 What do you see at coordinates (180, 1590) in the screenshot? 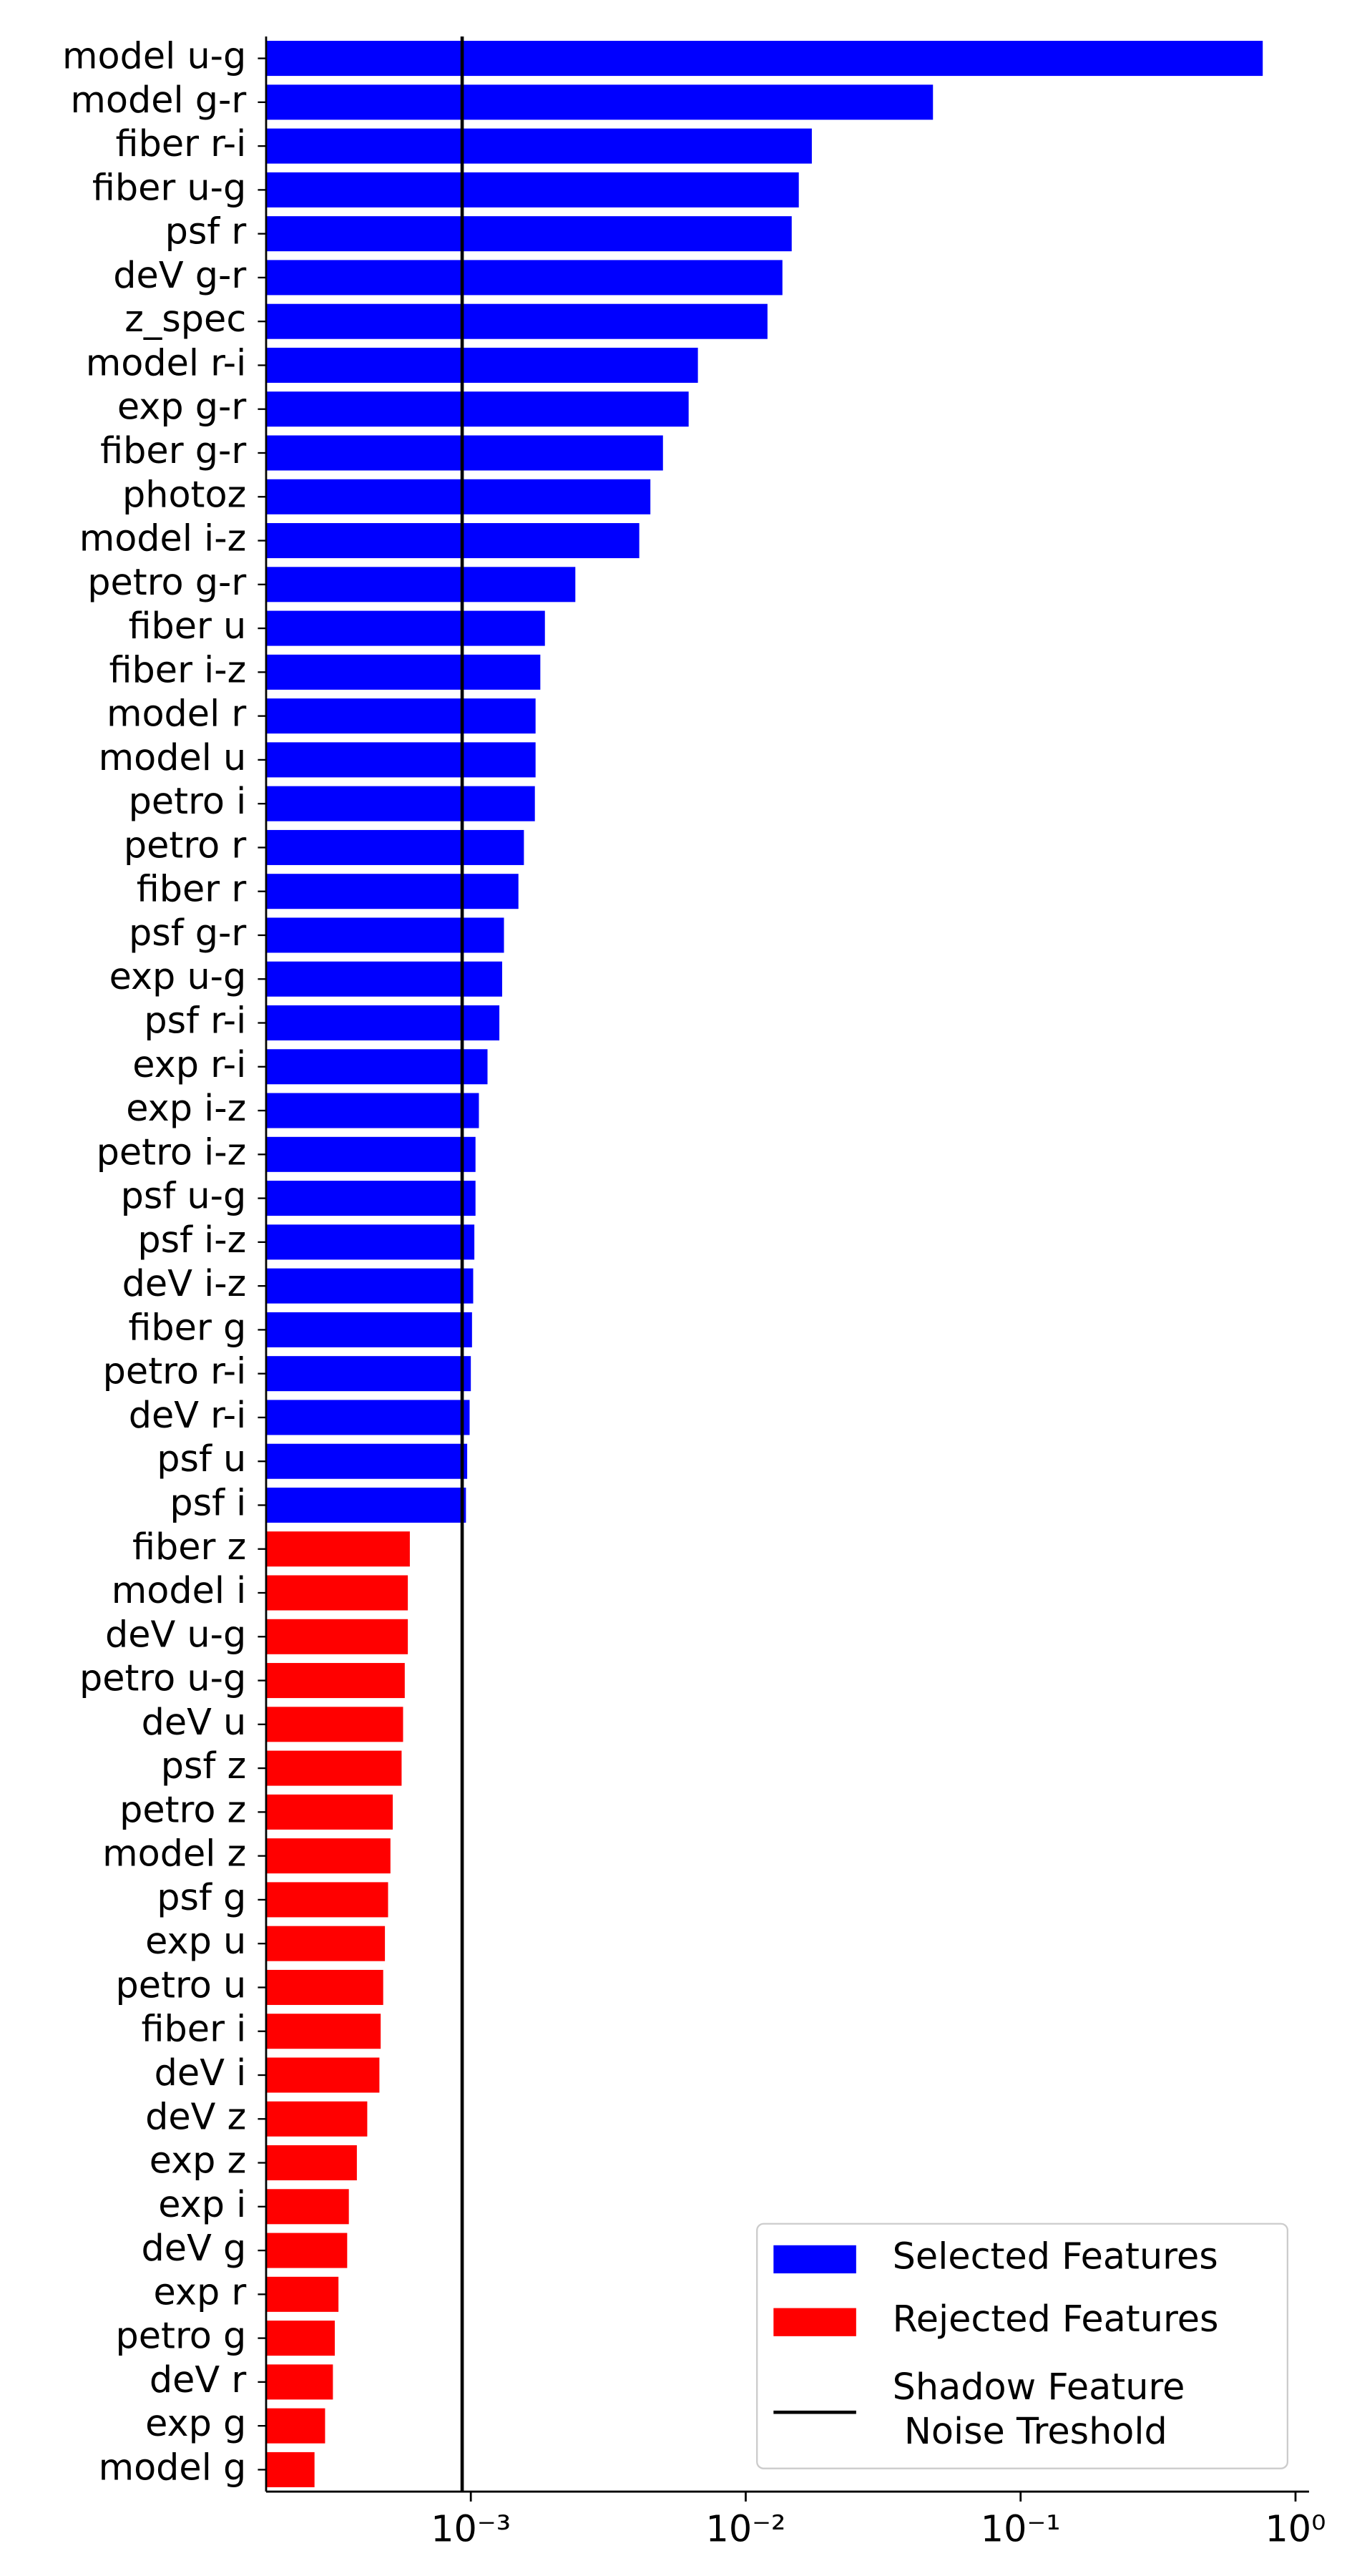
I see `y-tick-label: model i` at bounding box center [180, 1590].